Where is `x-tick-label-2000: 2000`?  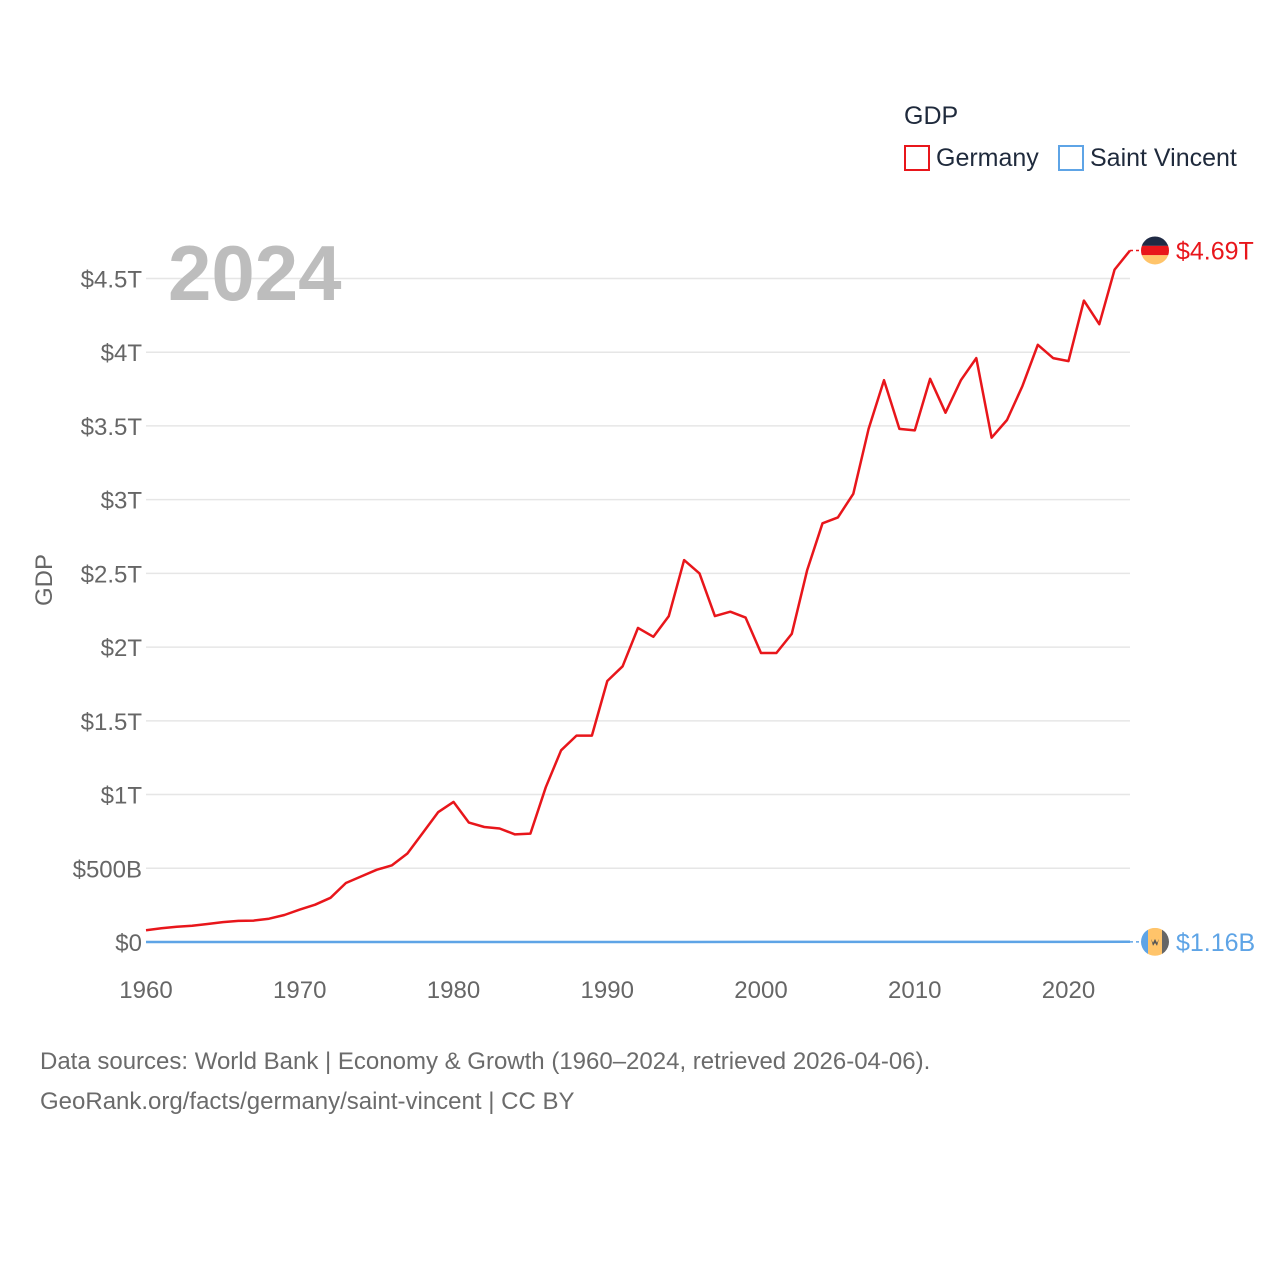 x-tick-label-2000: 2000 is located at coordinates (760, 990).